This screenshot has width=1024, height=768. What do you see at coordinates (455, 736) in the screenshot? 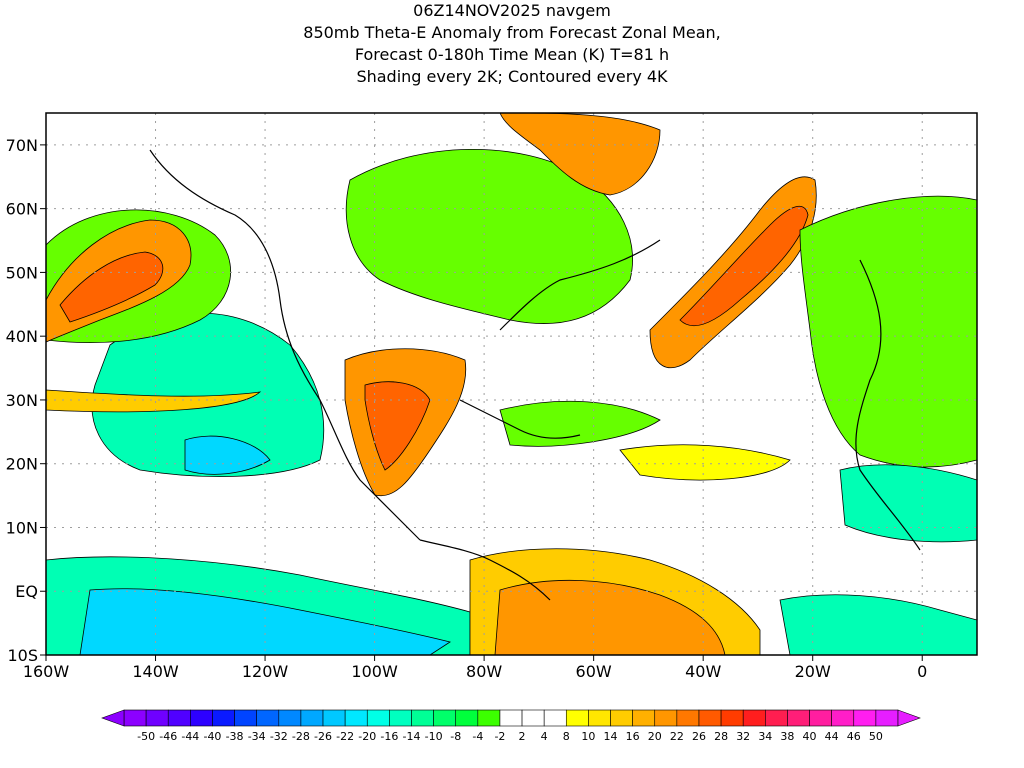
I see `color-legend-label: -8` at bounding box center [455, 736].